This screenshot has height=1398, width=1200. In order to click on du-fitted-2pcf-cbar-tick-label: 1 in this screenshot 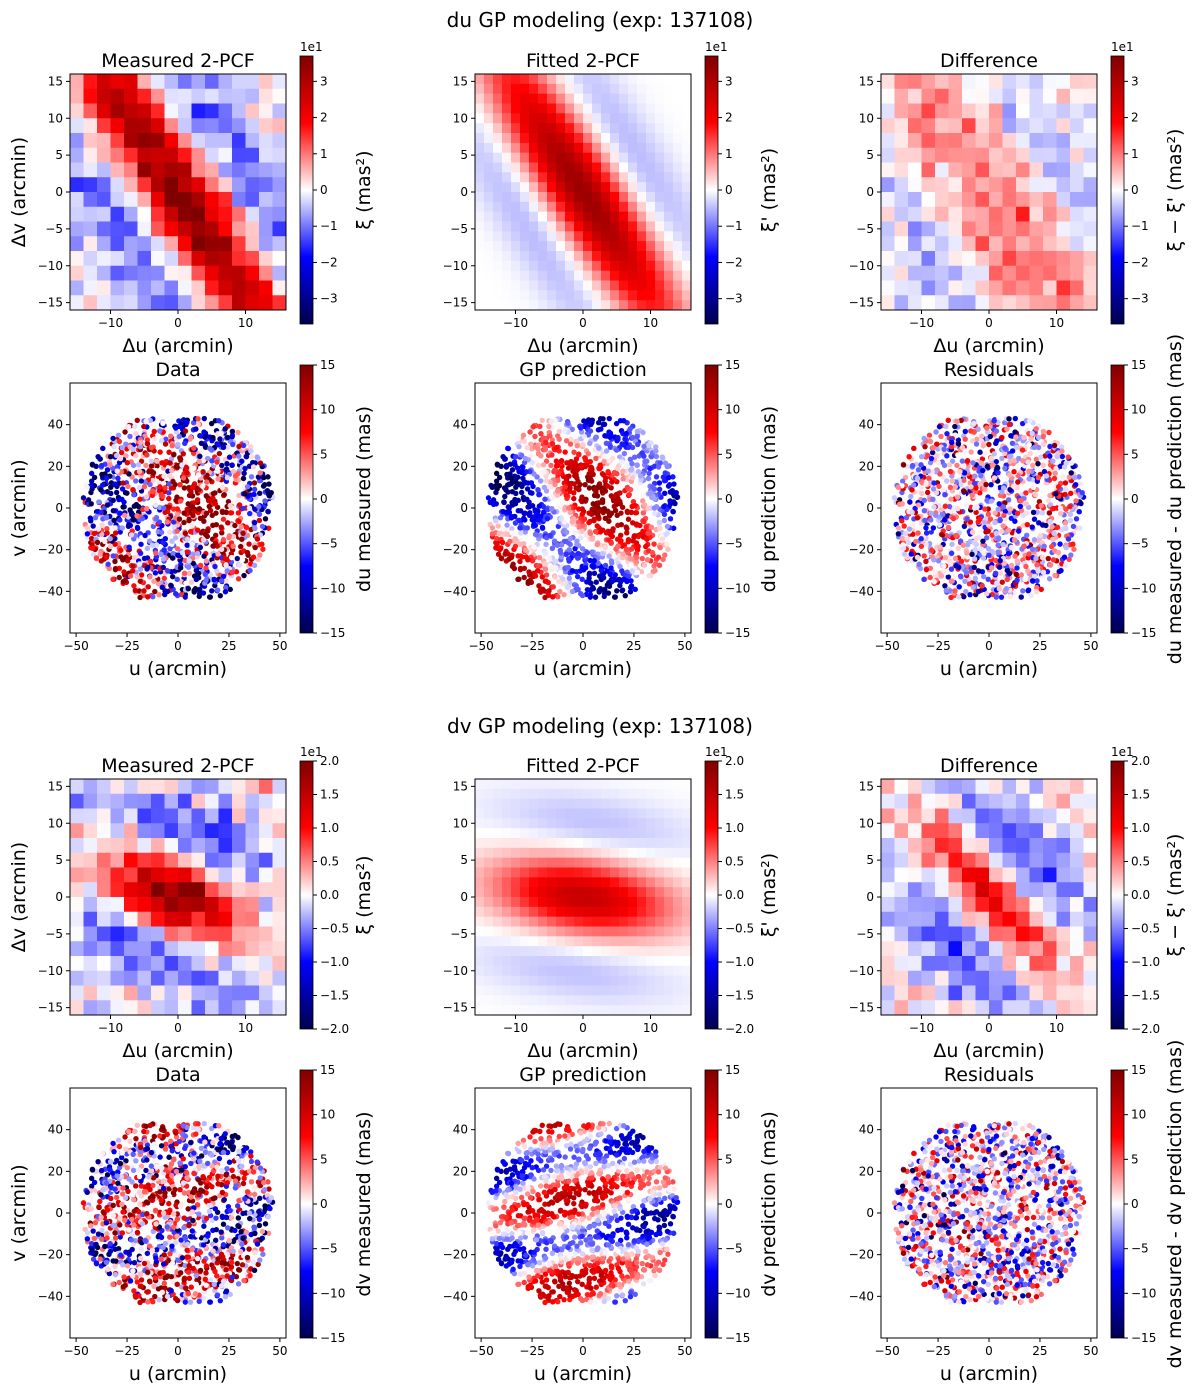, I will do `click(729, 154)`.